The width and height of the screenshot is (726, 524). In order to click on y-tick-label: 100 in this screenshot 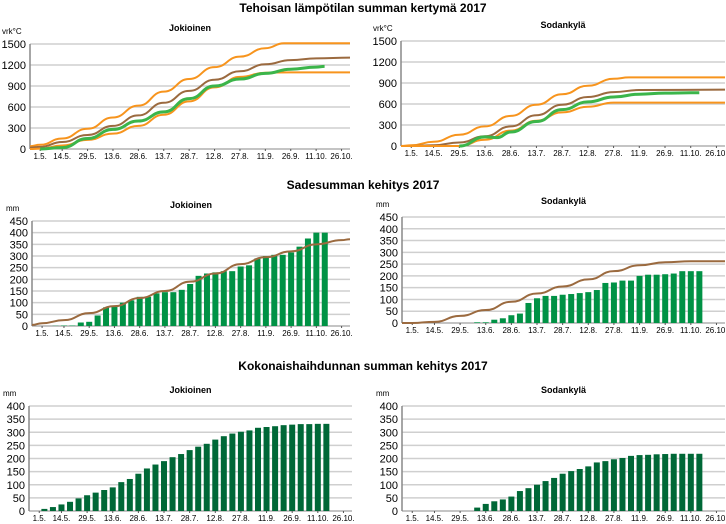, I will do `click(16, 486)`.